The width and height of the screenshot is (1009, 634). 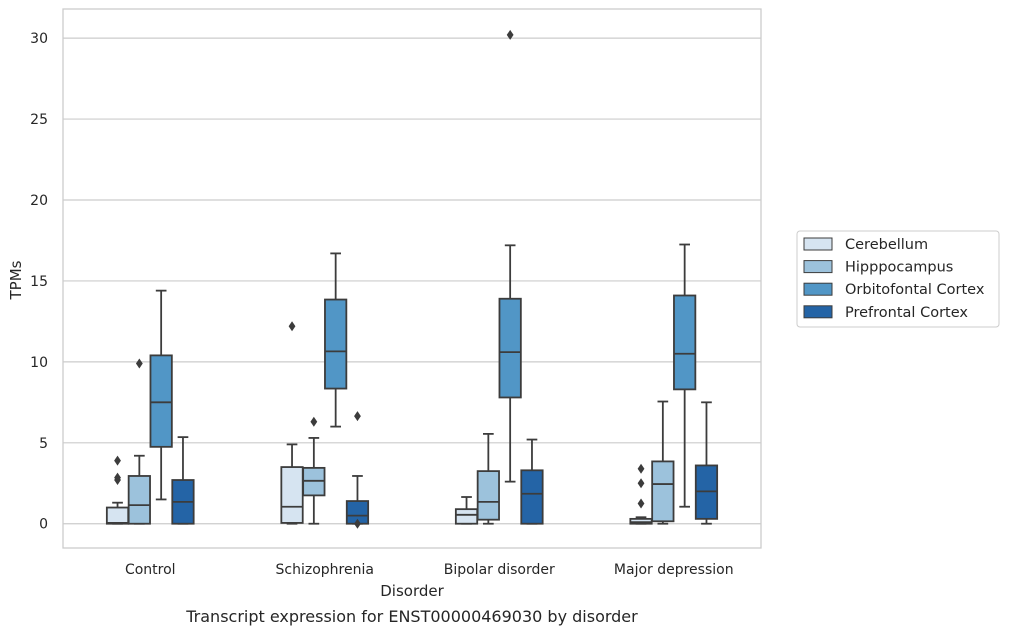 What do you see at coordinates (43, 444) in the screenshot?
I see `y-tick-label: 5` at bounding box center [43, 444].